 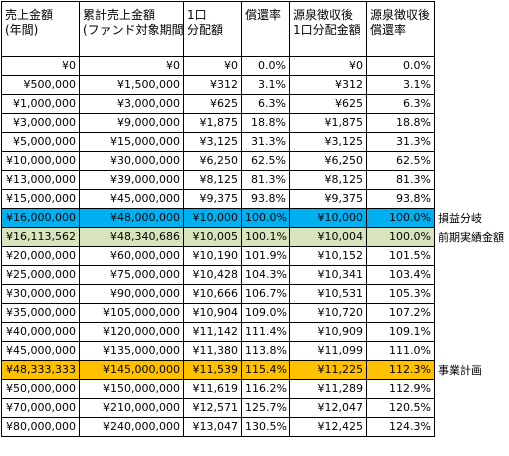 What do you see at coordinates (212, 142) in the screenshot?
I see `distribution-cell: ¥3,125` at bounding box center [212, 142].